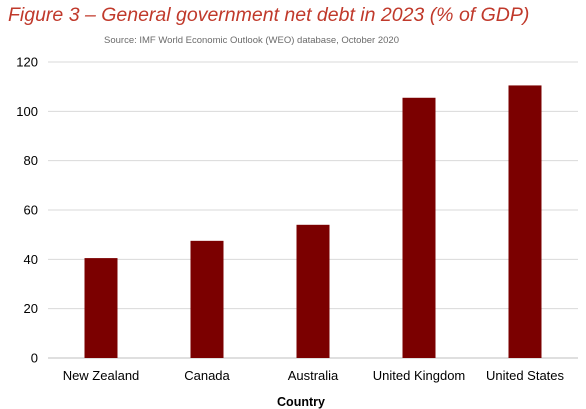 This screenshot has height=409, width=586. I want to click on y-tick-label: 0, so click(34, 358).